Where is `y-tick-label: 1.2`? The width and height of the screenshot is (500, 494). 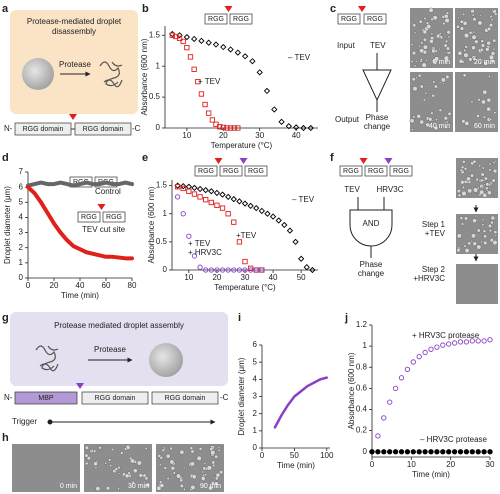
y-tick-label: 1.2 is located at coordinates (362, 324).